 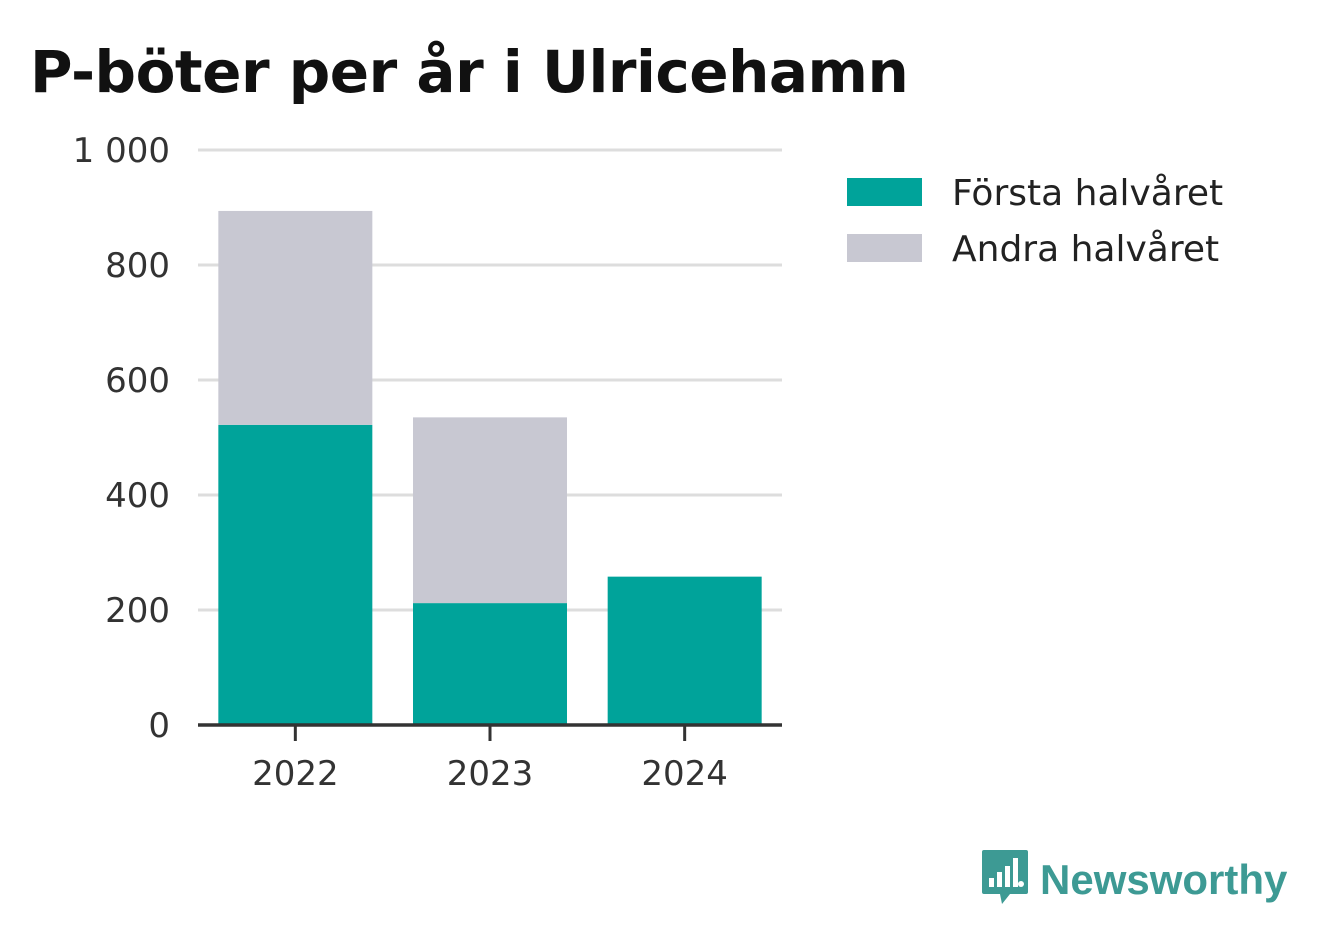 I want to click on legend-label: Andra halvåret, so click(x=1085, y=249).